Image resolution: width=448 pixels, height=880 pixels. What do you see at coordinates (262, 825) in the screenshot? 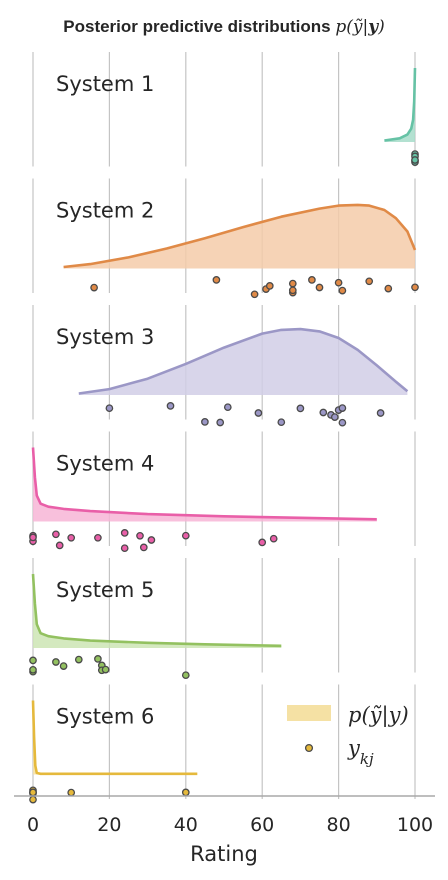
I see `x-tick-label: 60` at bounding box center [262, 825].